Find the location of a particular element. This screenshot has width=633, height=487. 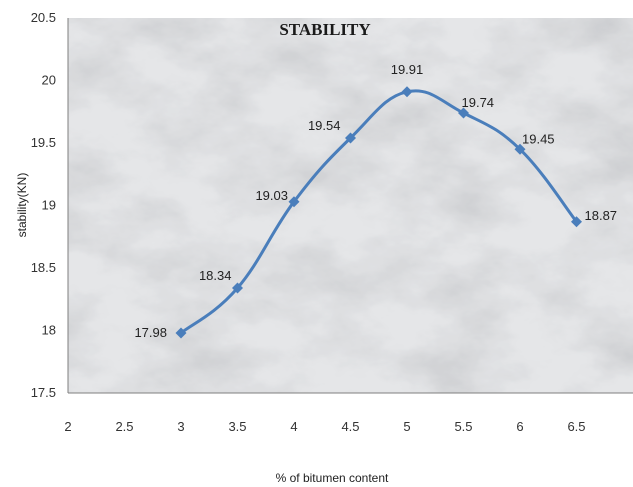

data-label: 17.98 is located at coordinates (150, 332).